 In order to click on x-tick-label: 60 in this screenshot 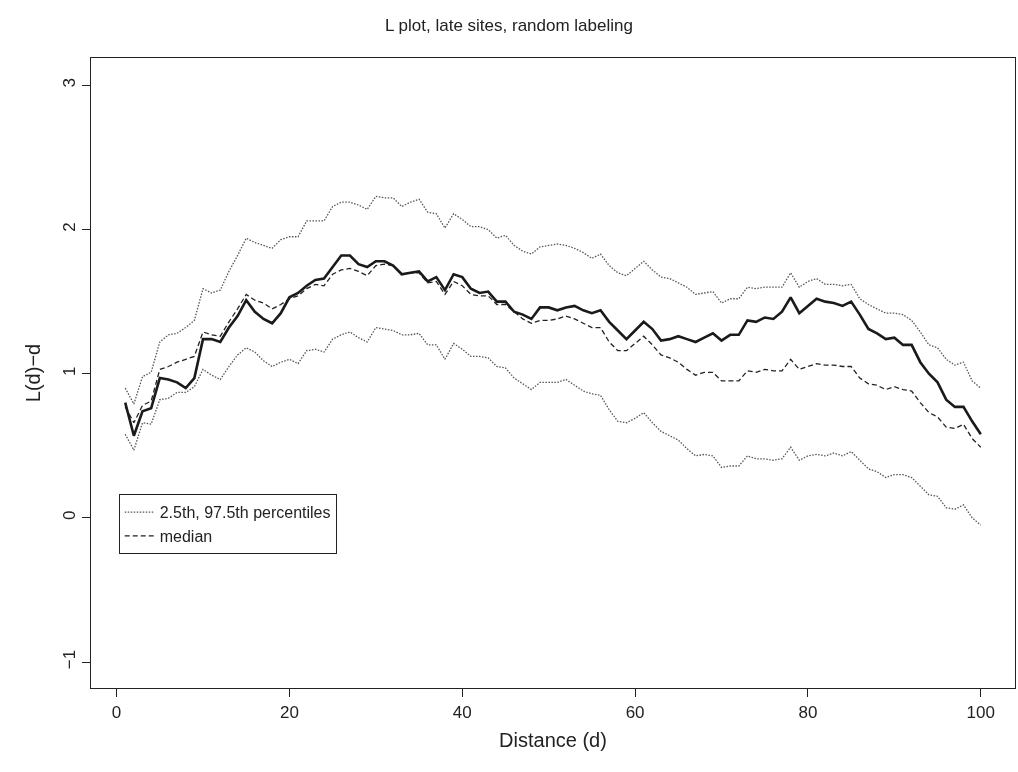, I will do `click(635, 712)`.